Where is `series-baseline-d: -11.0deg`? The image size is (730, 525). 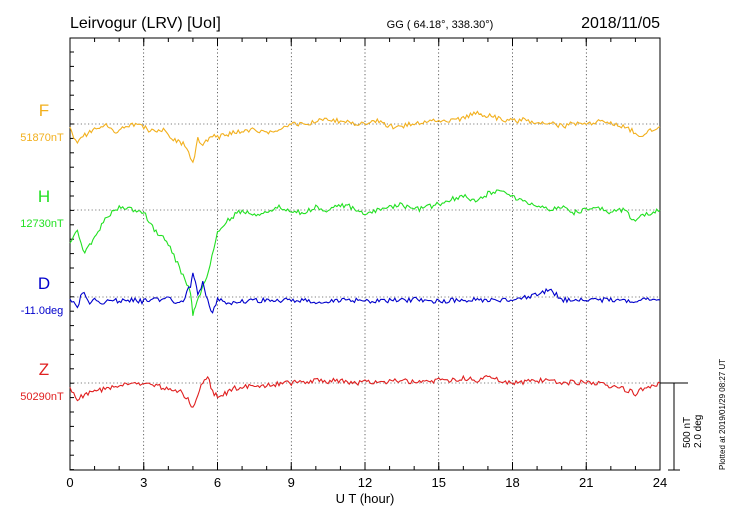
series-baseline-d: -11.0deg is located at coordinates (42, 311).